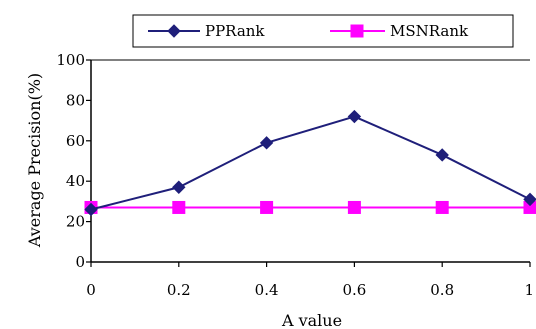 This screenshot has width=536, height=329. I want to click on y-tick-label: 20, so click(75, 222).